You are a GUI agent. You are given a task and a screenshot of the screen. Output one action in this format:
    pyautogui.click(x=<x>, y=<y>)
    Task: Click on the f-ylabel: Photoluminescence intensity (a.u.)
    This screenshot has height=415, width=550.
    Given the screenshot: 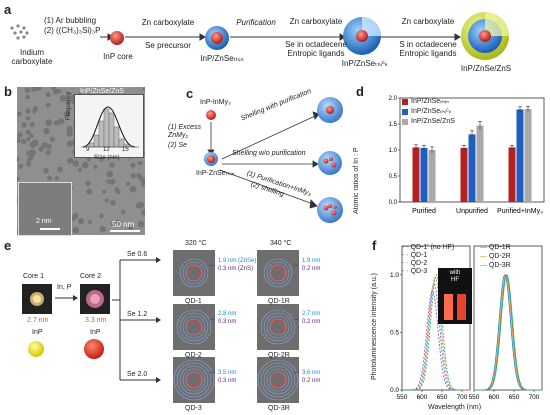 What is the action you would take?
    pyautogui.click(x=374, y=326)
    